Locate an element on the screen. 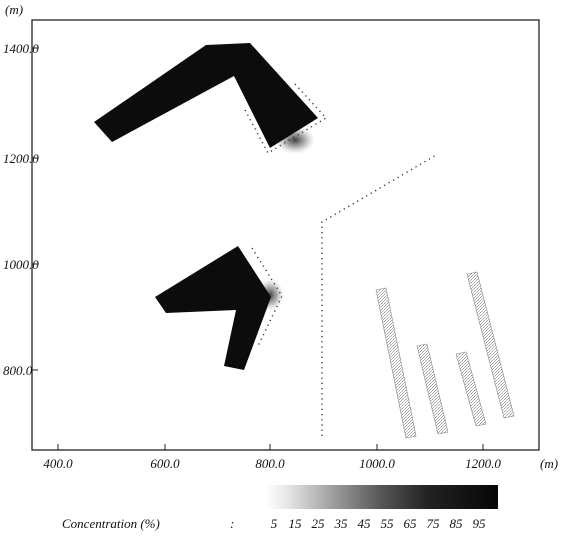 The image size is (566, 538). y-tick-label: 1000.0 is located at coordinates (21, 264).